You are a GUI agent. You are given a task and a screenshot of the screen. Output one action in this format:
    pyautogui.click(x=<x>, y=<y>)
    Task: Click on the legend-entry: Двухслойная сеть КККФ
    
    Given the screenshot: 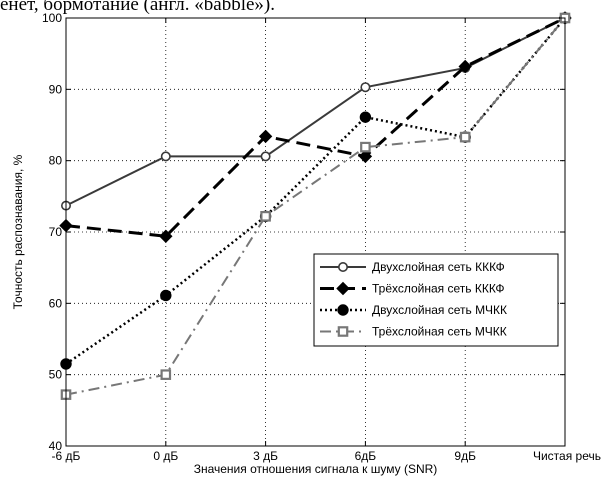 What is the action you would take?
    pyautogui.click(x=412, y=267)
    